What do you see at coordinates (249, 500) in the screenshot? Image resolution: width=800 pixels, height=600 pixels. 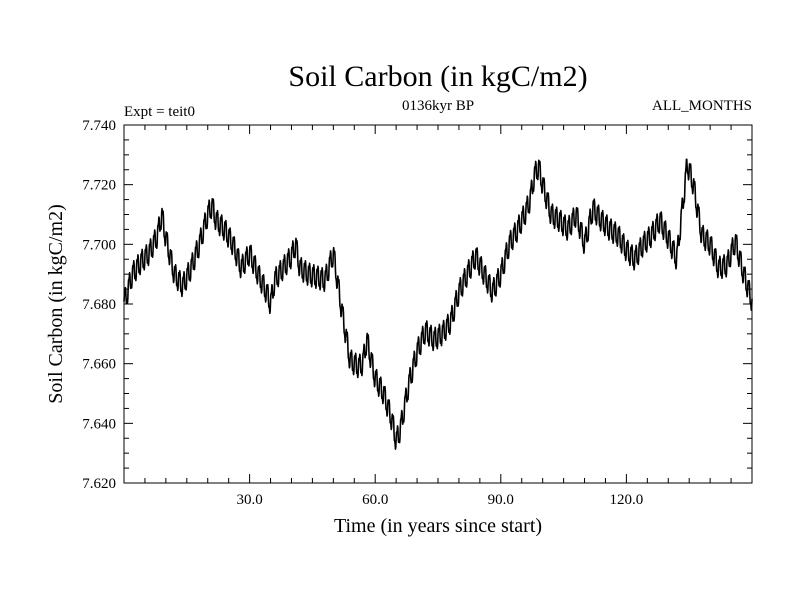 I see `x-tick-label: 30.0` at bounding box center [249, 500].